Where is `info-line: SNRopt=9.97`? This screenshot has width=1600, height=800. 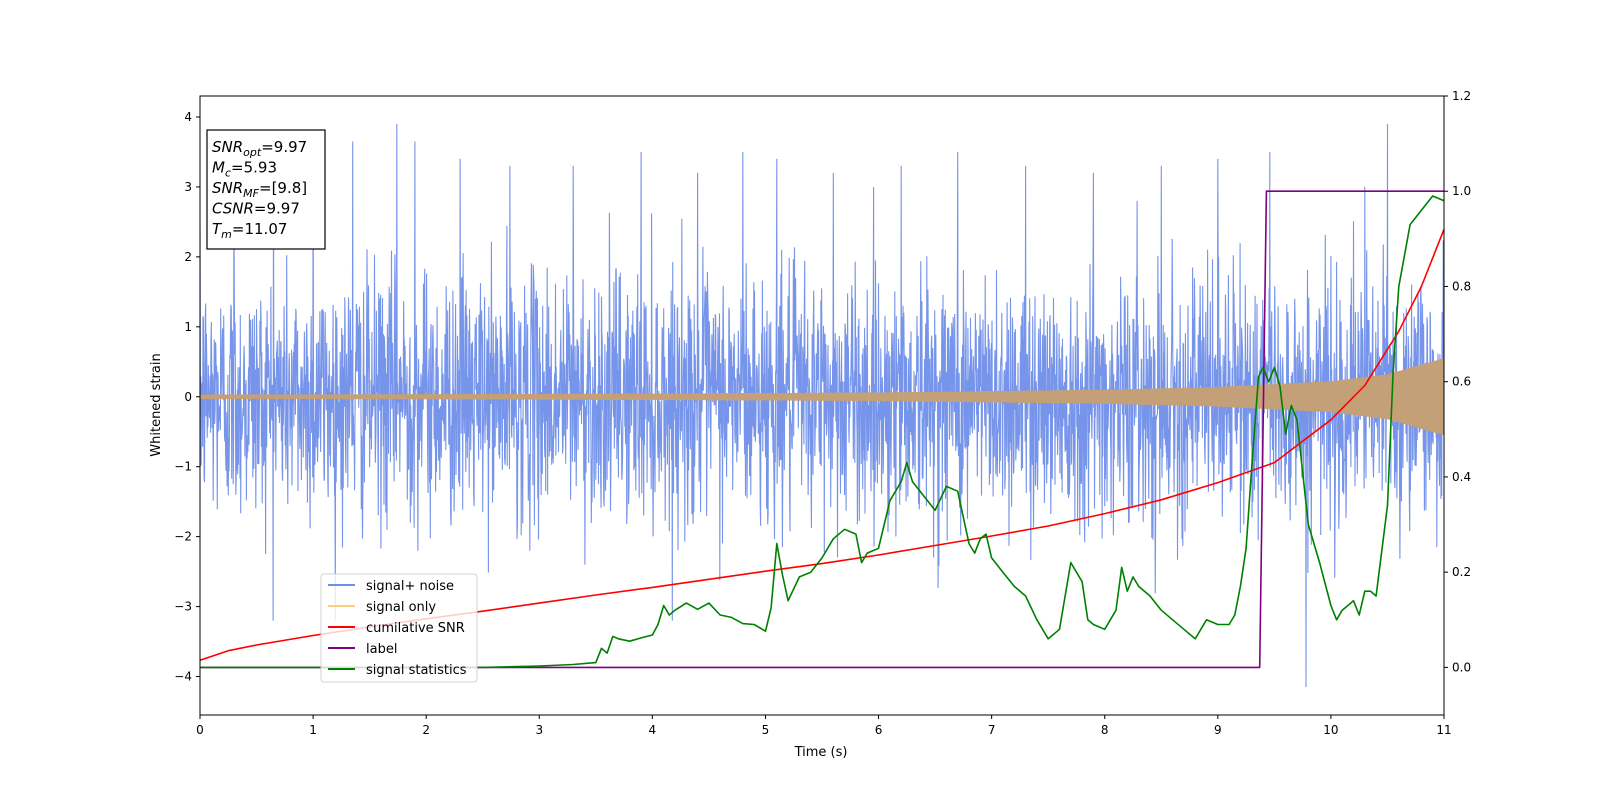
info-line: SNRopt=9.97 is located at coordinates (259, 148).